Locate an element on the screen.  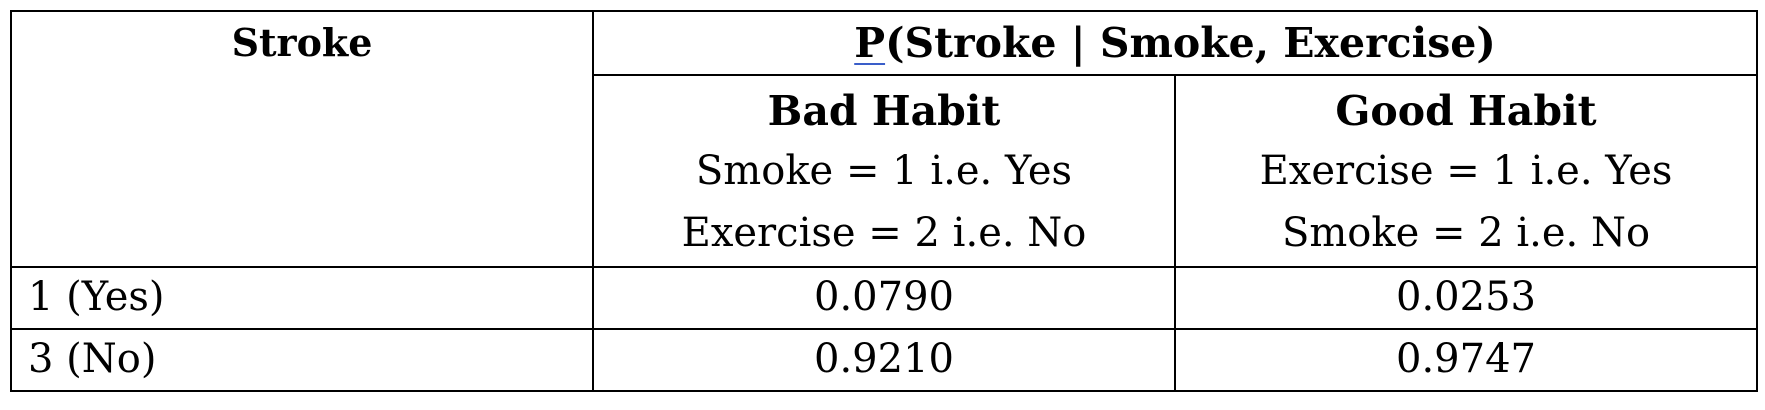
bad-habit-smoke-condition: Smoke = 1 i.e. Yes is located at coordinates (884, 171).